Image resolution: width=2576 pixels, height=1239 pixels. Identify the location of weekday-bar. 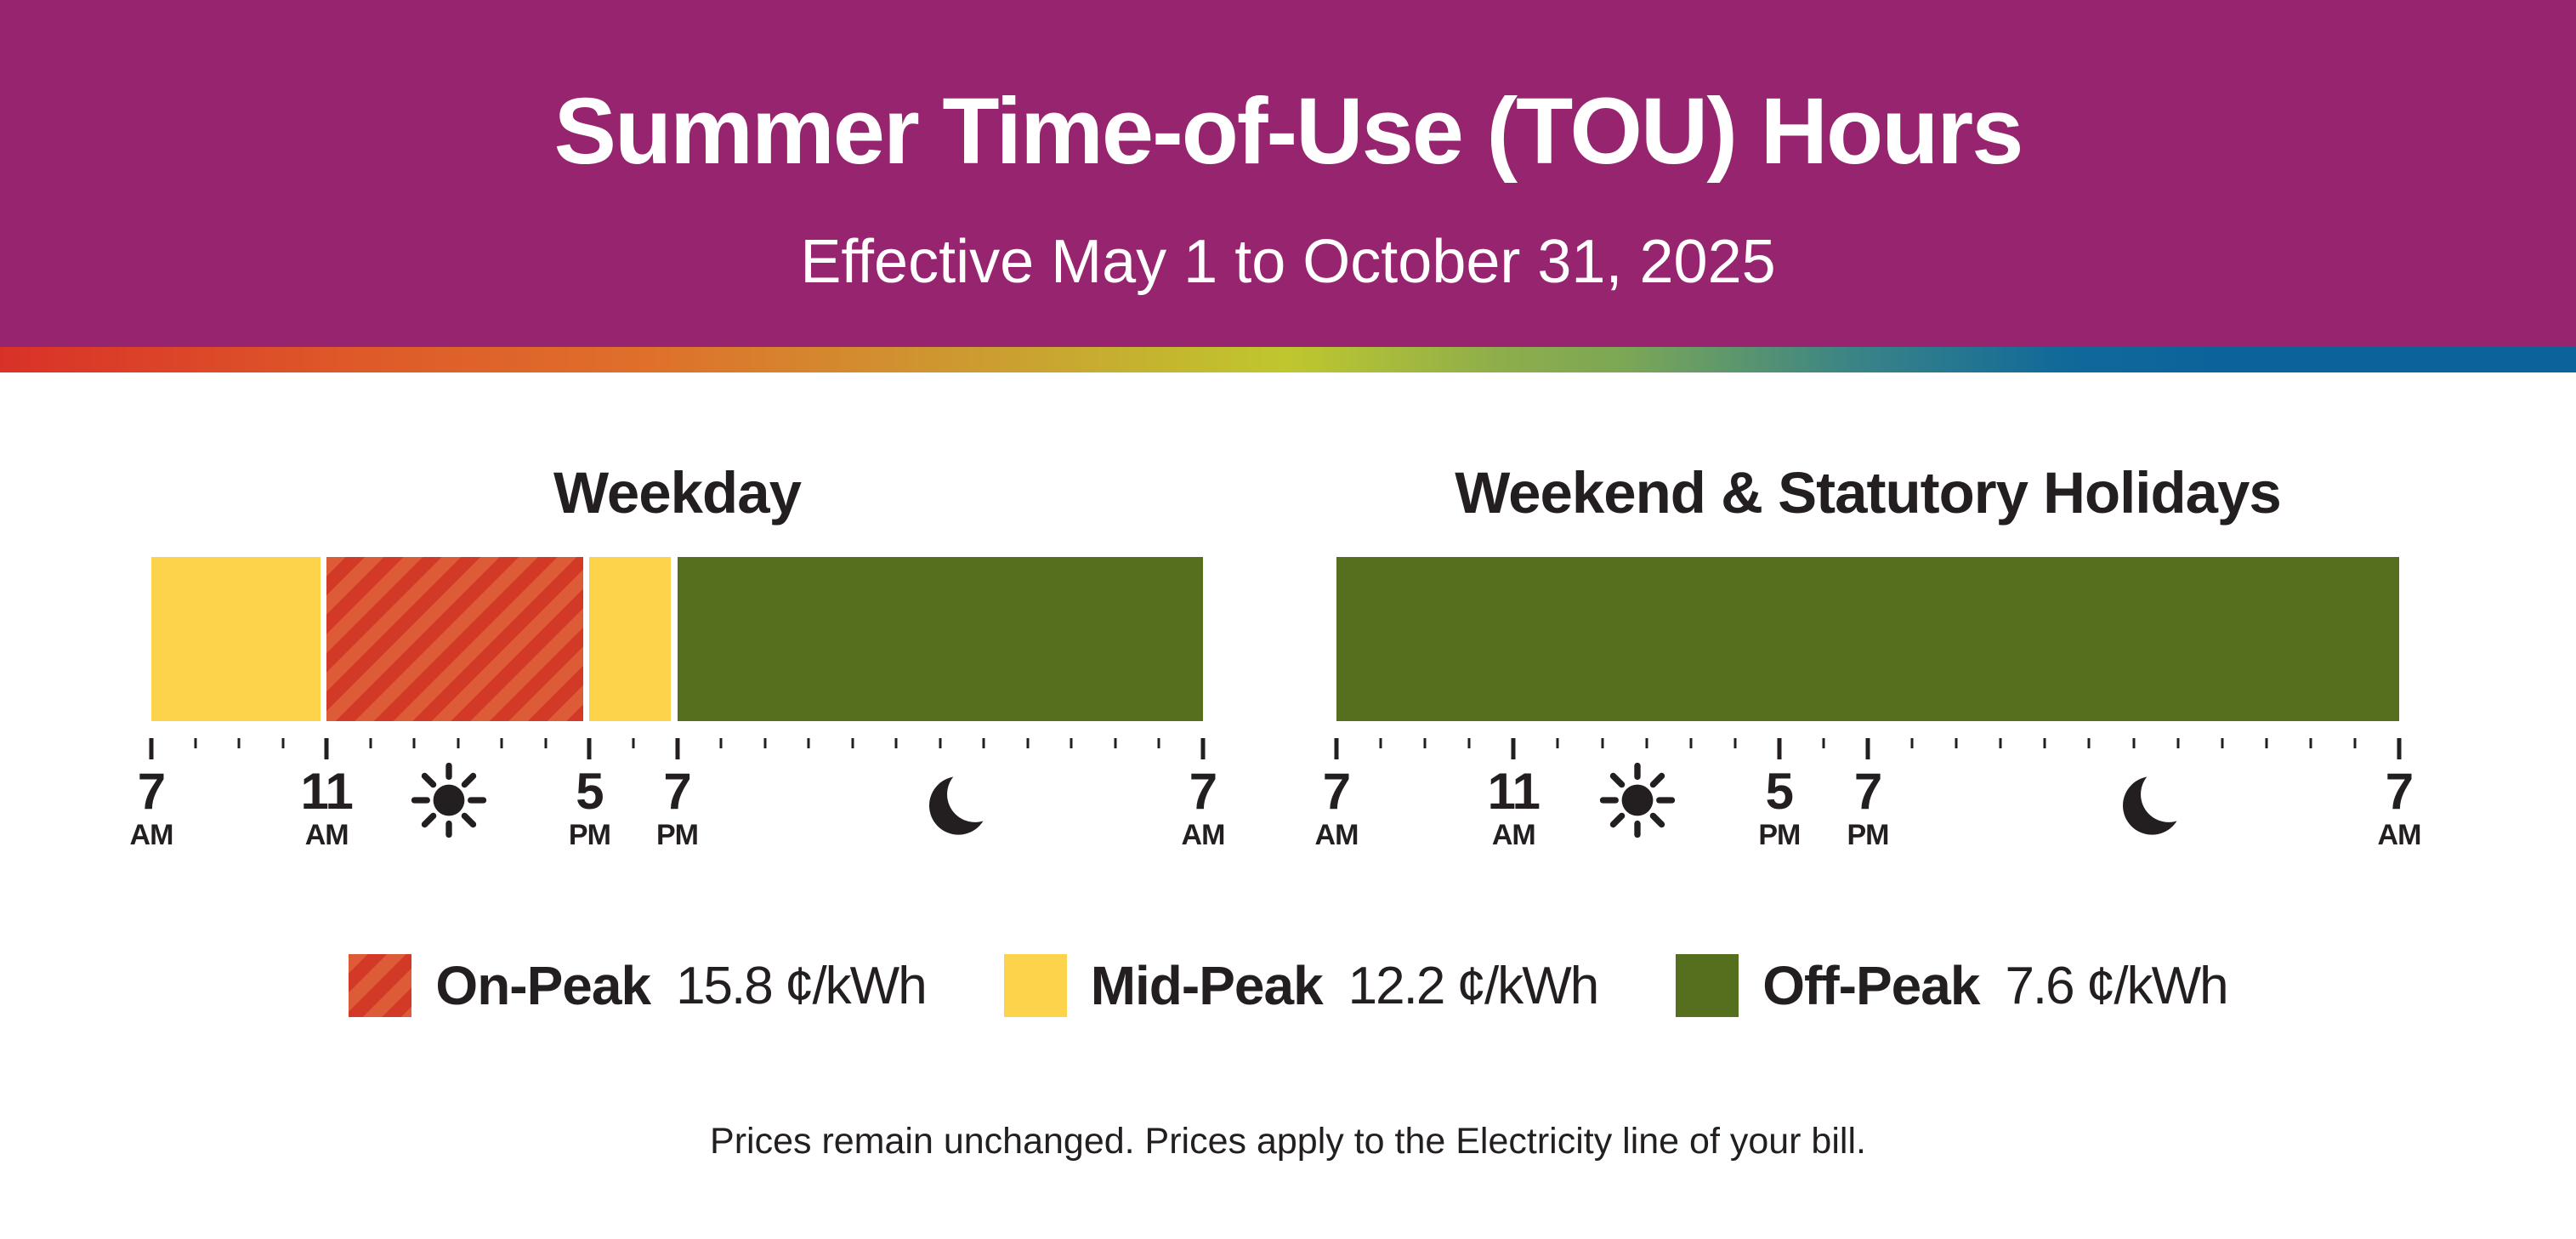
(677, 639).